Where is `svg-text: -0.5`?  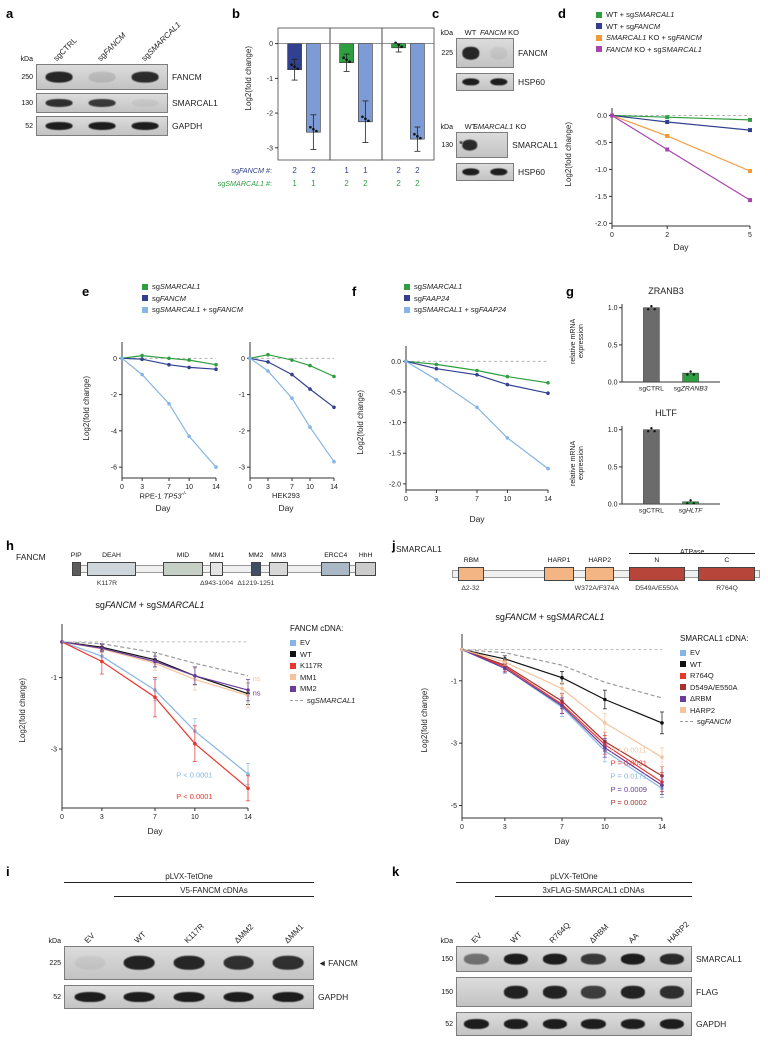 svg-text: -0.5 is located at coordinates (395, 392).